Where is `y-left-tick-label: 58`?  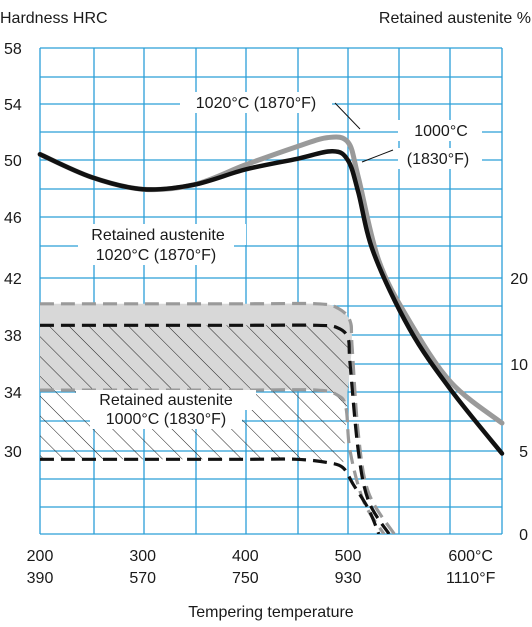
y-left-tick-label: 58 is located at coordinates (13, 49).